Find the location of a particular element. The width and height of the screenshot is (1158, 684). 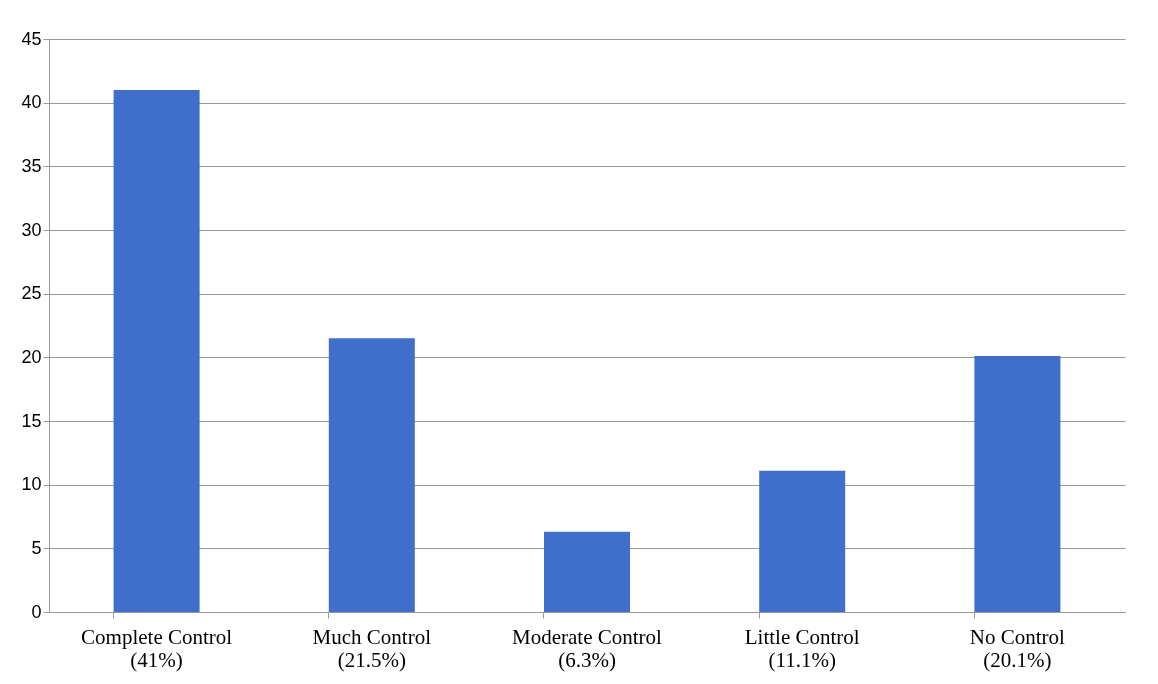

y-tick-label: 0 is located at coordinates (36, 611).